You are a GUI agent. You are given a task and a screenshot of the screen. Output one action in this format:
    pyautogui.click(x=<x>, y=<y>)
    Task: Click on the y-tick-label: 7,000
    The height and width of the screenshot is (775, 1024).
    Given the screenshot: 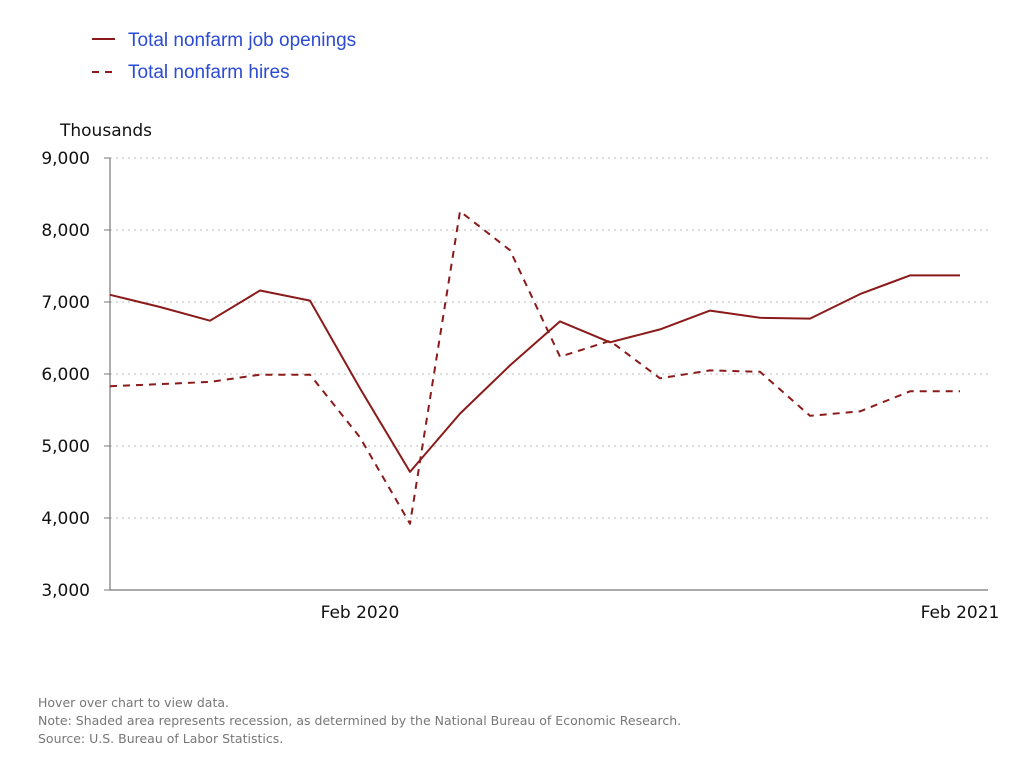 What is the action you would take?
    pyautogui.click(x=65, y=303)
    